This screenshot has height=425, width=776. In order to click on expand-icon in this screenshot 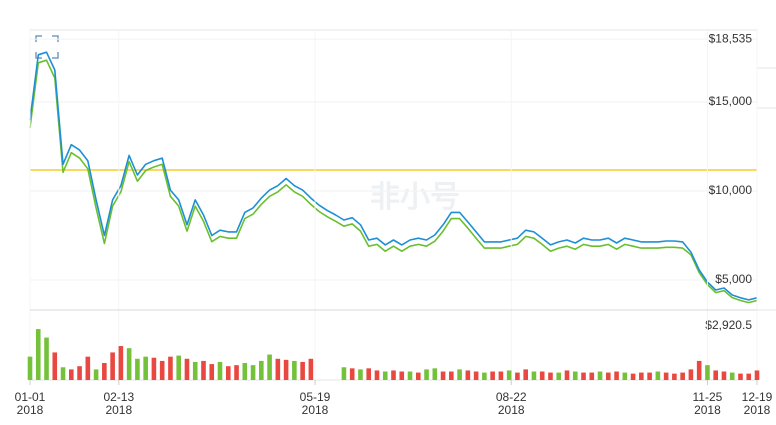, I will do `click(47, 47)`.